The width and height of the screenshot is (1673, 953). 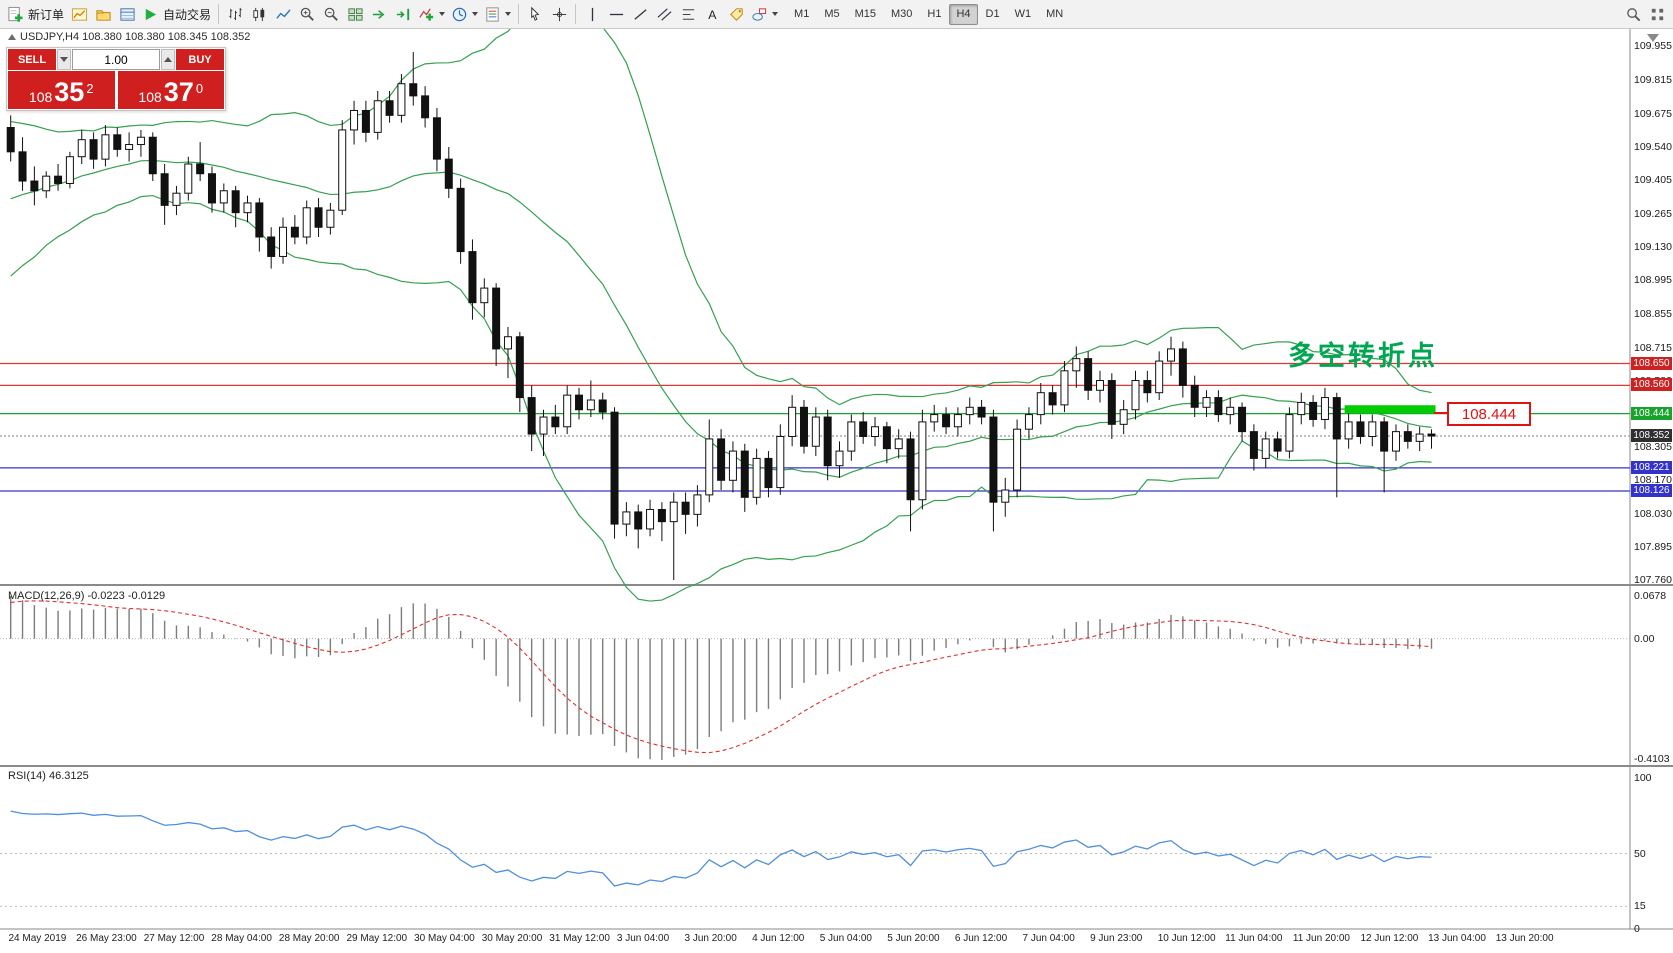 I want to click on rsi-axis-label: 50, so click(x=1640, y=853).